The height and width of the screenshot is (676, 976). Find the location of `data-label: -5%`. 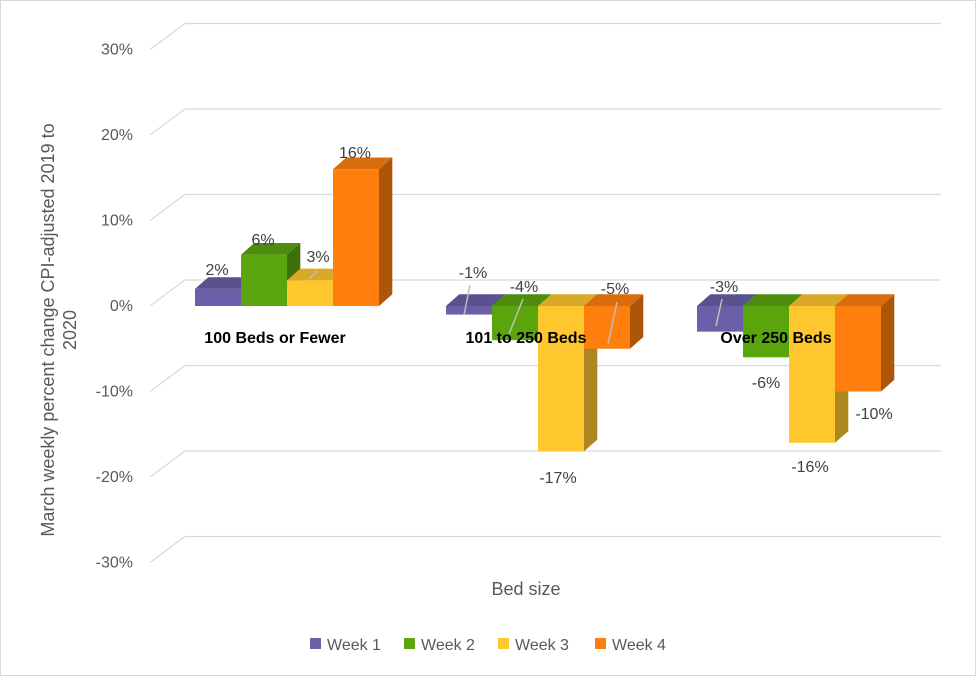

data-label: -5% is located at coordinates (615, 289).